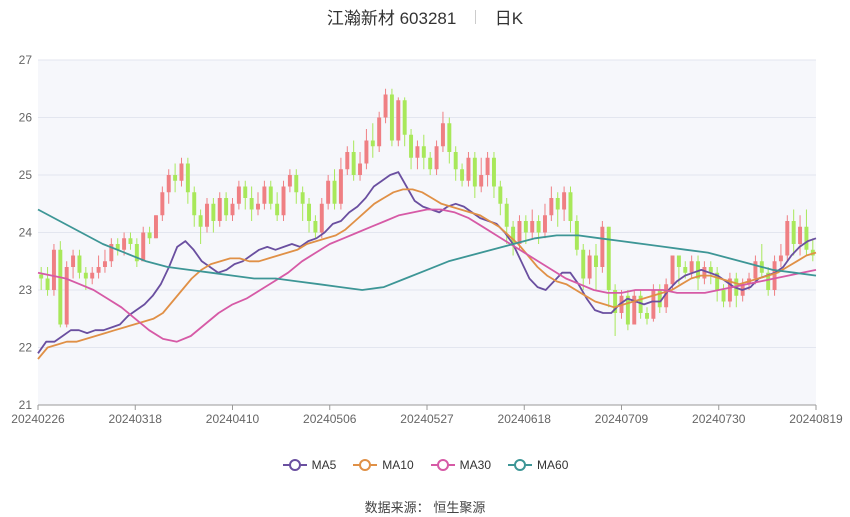 The height and width of the screenshot is (517, 850). Describe the element at coordinates (509, 18) in the screenshot. I see `period-label: 日K` at that location.